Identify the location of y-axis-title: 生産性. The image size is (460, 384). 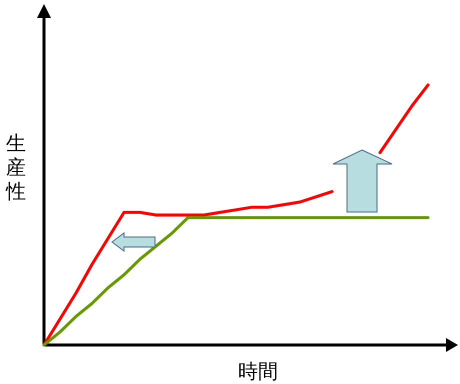
(15, 167).